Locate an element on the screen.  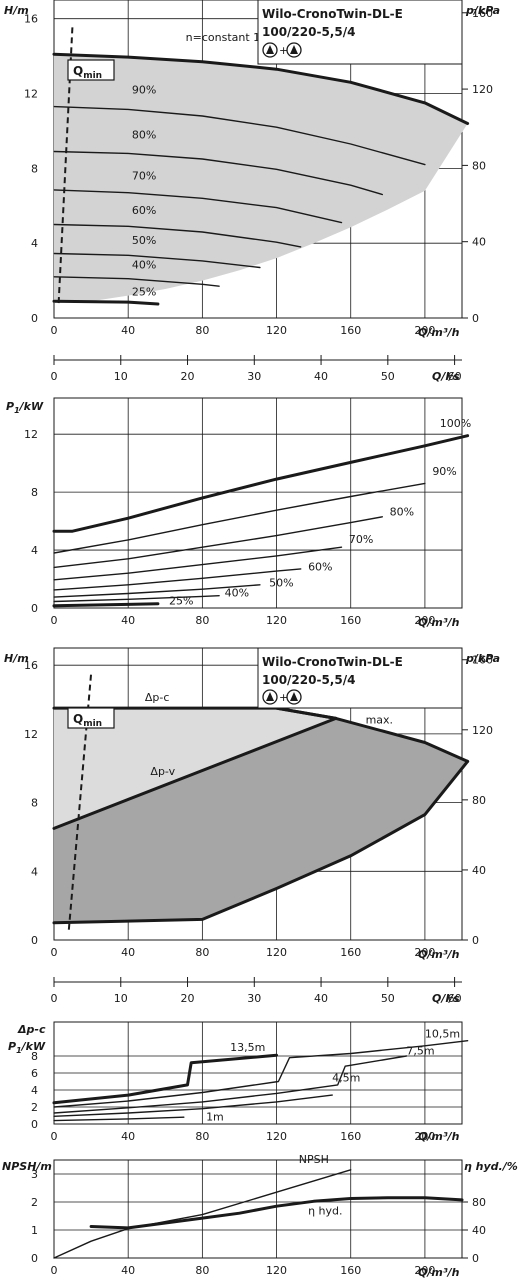
series-label: 60% is located at coordinates (144, 210).